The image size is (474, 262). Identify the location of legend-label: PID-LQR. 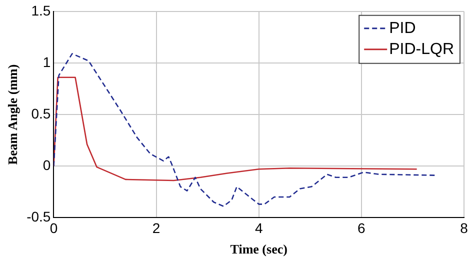
(421, 49).